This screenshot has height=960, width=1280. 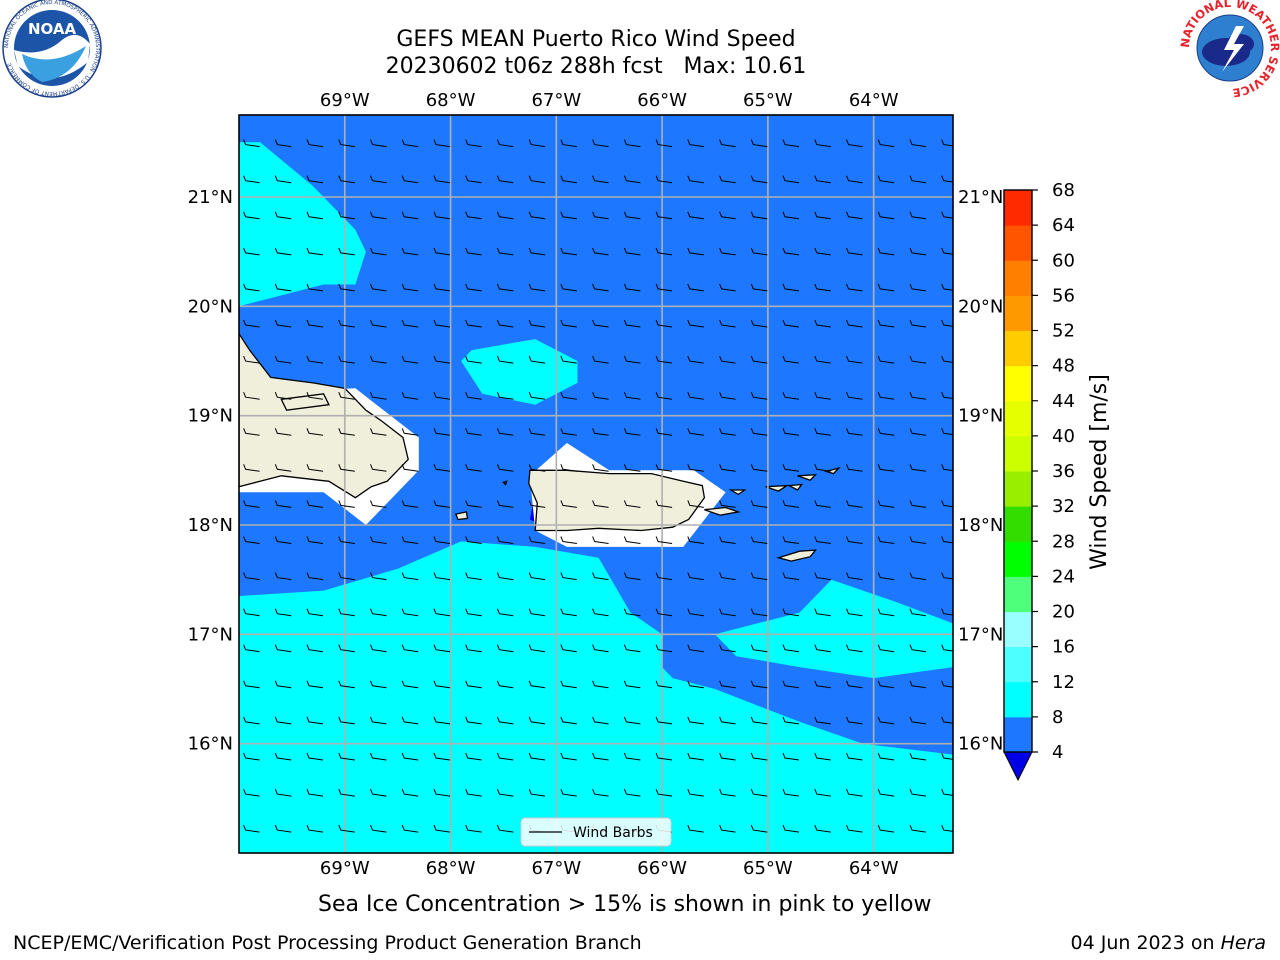 I want to click on nws-logo: NATIONAL WEATHER SERVICE, so click(x=1229, y=50).